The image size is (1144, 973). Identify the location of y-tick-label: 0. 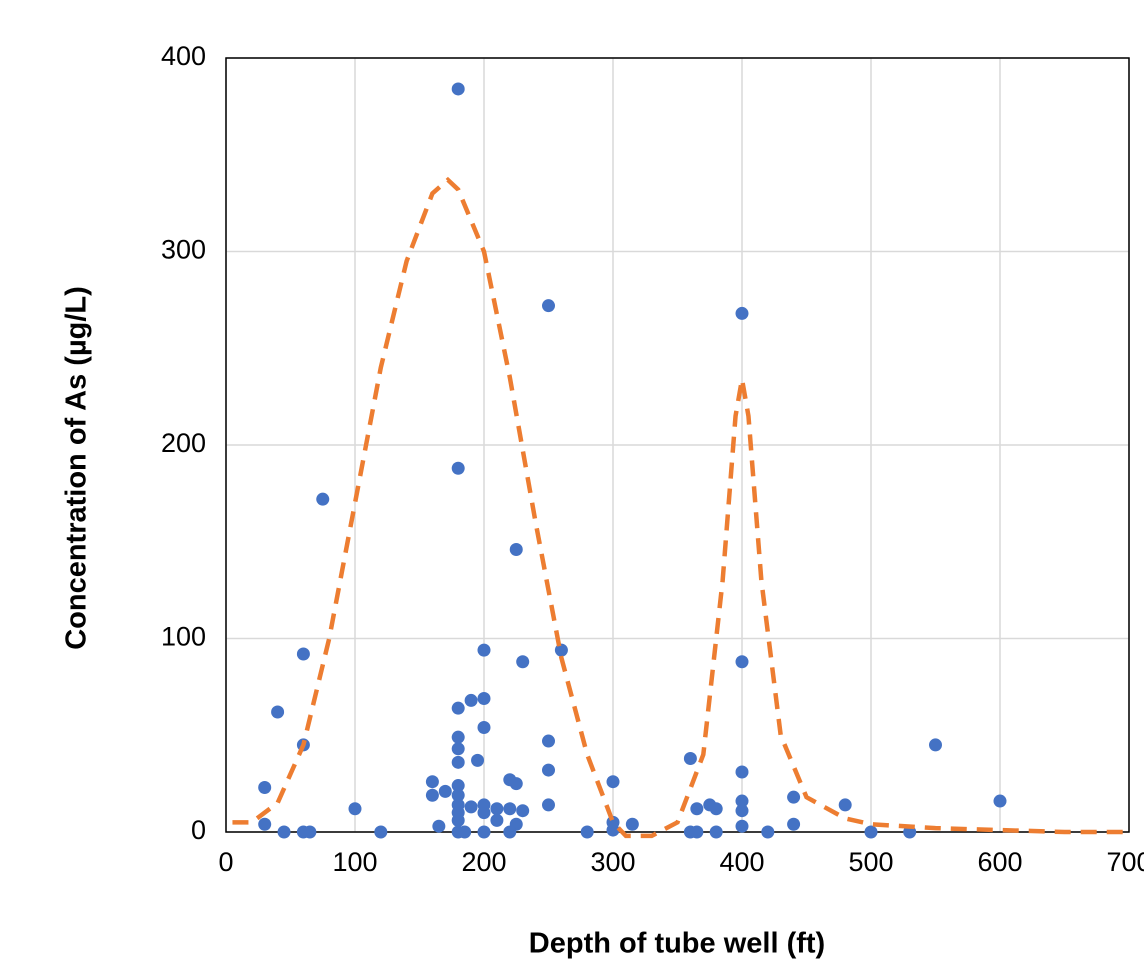
(198, 830).